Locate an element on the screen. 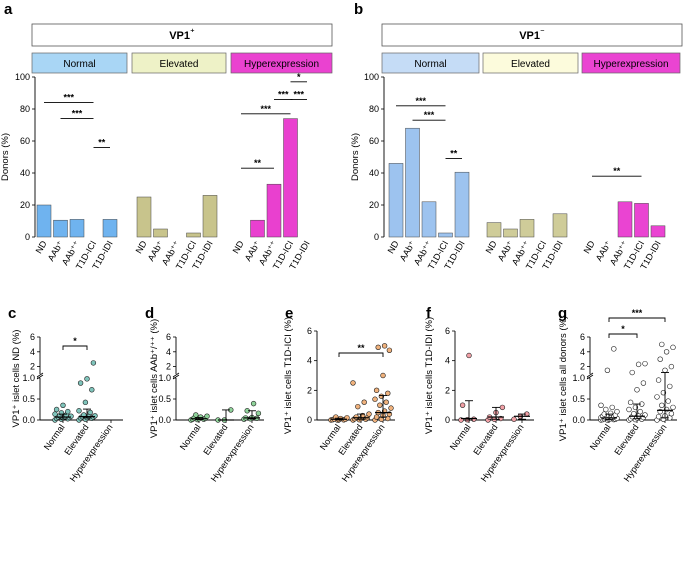 This screenshot has height=567, width=685. y-axis-label: VP1⁺ islet cells T1D-IDI (%) is located at coordinates (429, 375).